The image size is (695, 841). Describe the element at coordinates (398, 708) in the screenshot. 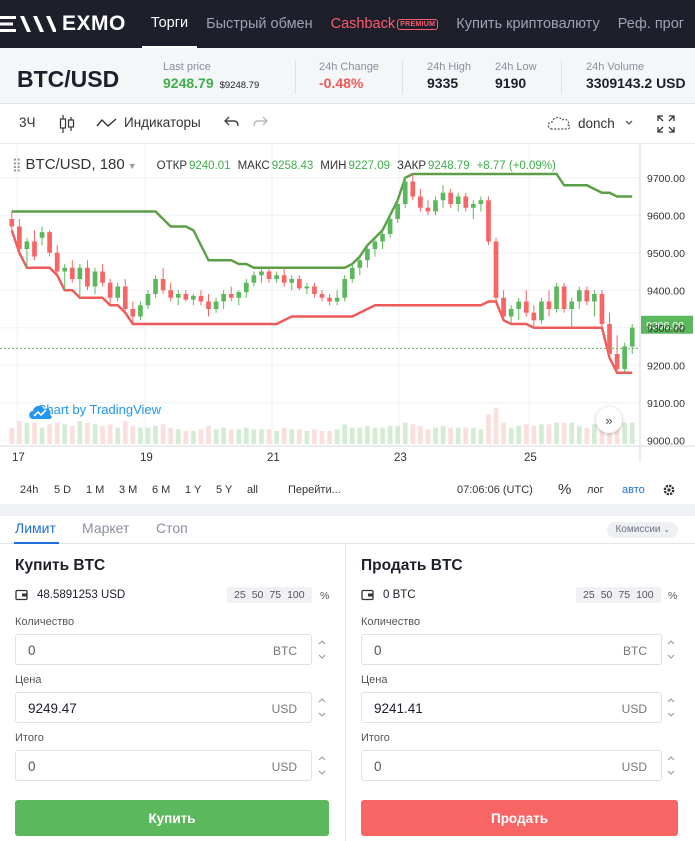

I see `sell-price-value: 9241.41` at that location.